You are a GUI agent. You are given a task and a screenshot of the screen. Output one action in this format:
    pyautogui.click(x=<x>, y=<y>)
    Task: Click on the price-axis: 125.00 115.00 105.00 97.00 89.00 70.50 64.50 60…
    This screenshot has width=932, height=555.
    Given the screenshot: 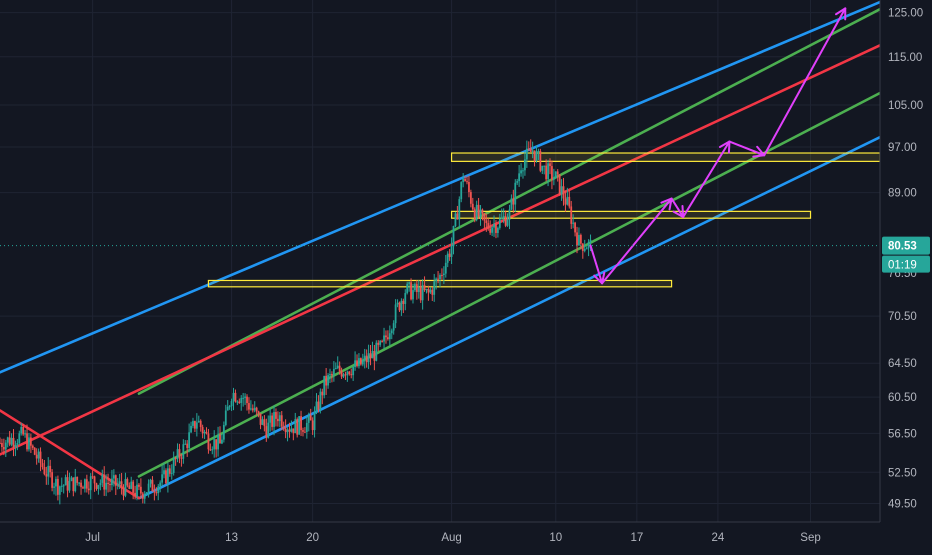 What is the action you would take?
    pyautogui.click(x=905, y=275)
    